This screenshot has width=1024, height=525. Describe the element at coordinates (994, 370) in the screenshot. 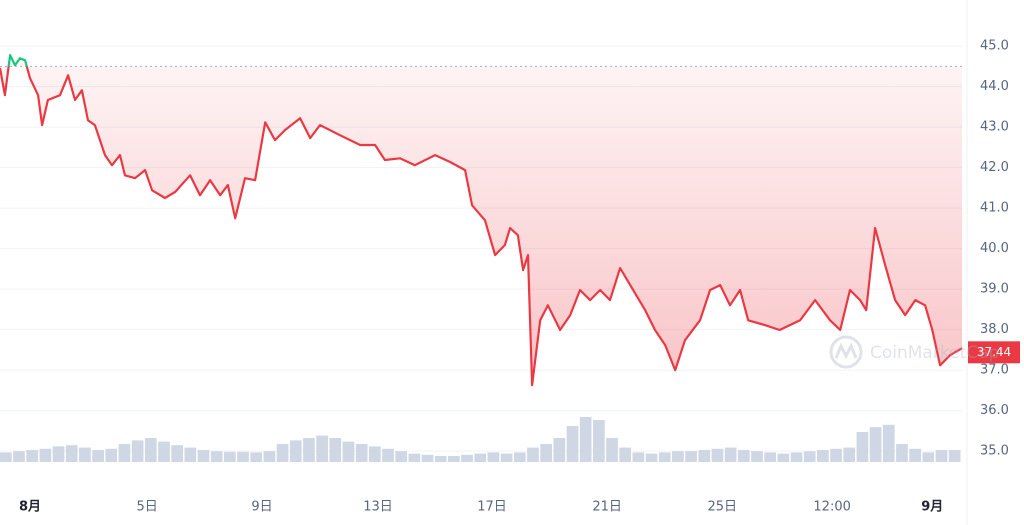

I see `y-tick-label: 37.0` at that location.